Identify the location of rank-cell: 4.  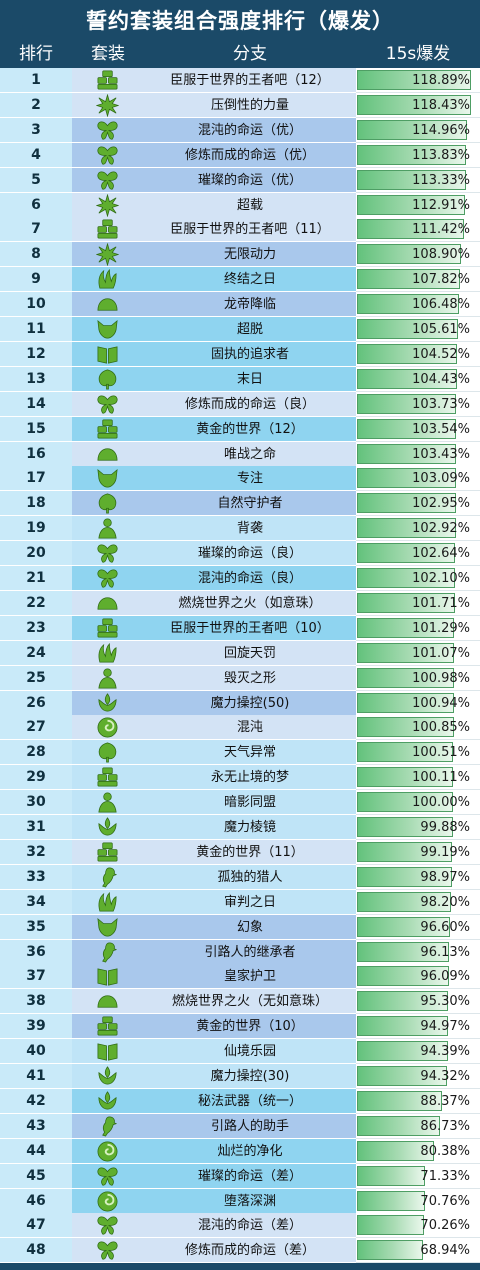
(36, 155).